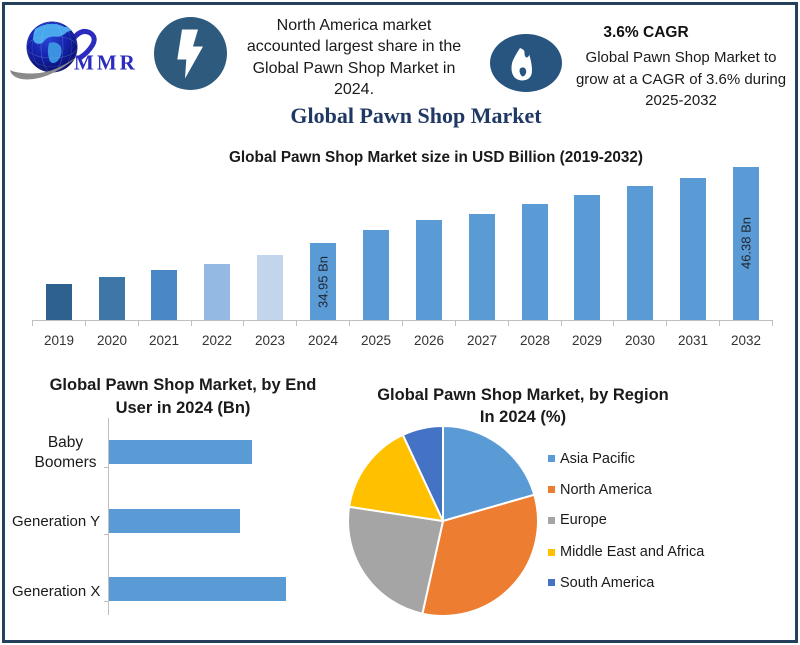 This screenshot has height=645, width=800. I want to click on svg-text: MMR, so click(106, 63).